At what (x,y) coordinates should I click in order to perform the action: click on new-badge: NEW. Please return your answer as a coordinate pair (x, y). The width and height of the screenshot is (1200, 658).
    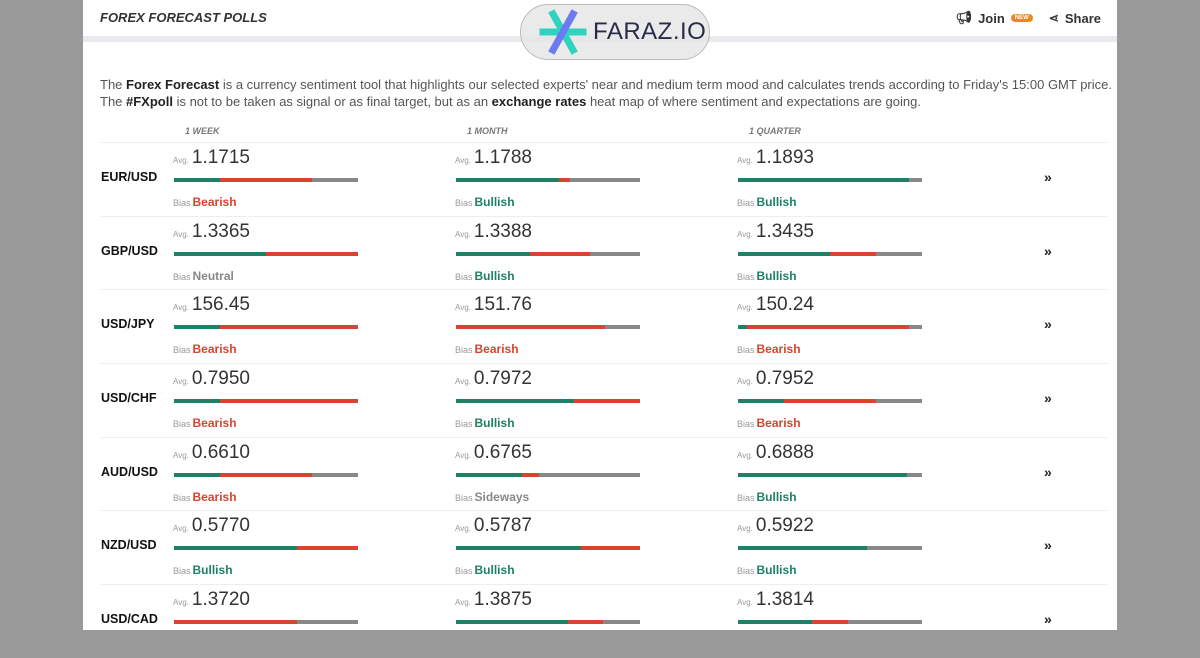
    Looking at the image, I should click on (1021, 18).